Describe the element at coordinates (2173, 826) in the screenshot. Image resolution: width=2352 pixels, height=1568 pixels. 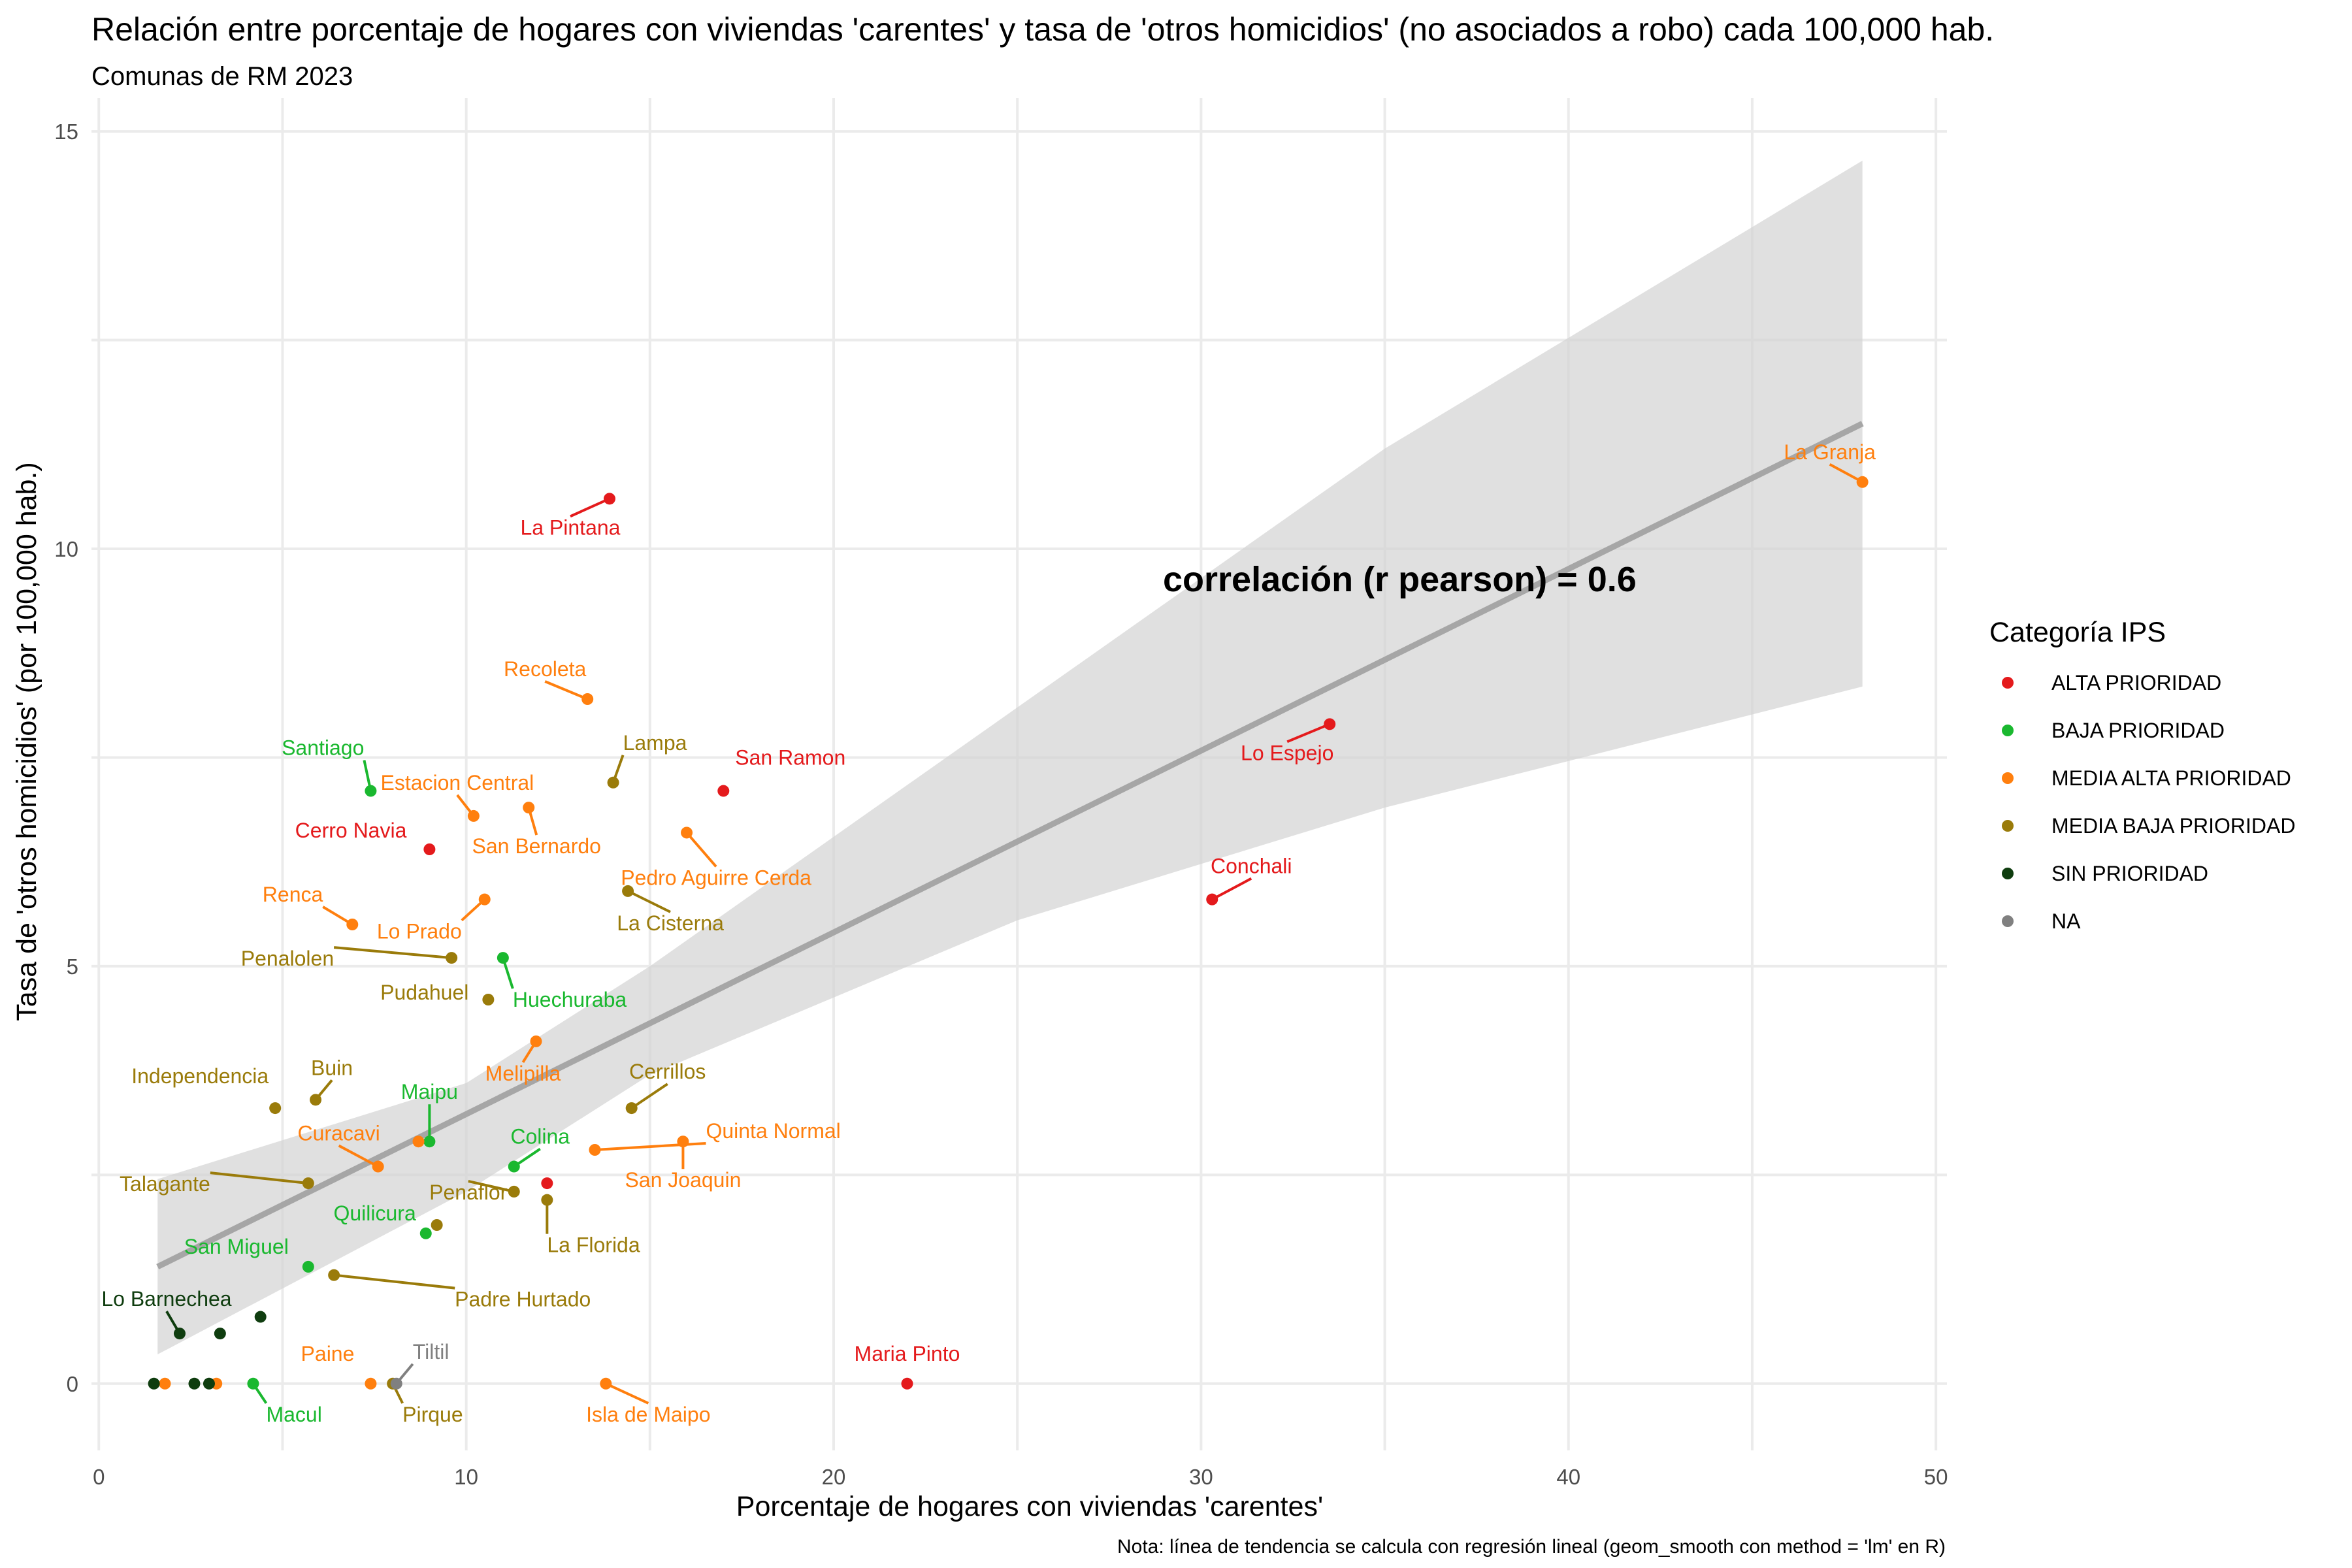
I see `legend-label: MEDIA BAJA PRIORIDAD` at that location.